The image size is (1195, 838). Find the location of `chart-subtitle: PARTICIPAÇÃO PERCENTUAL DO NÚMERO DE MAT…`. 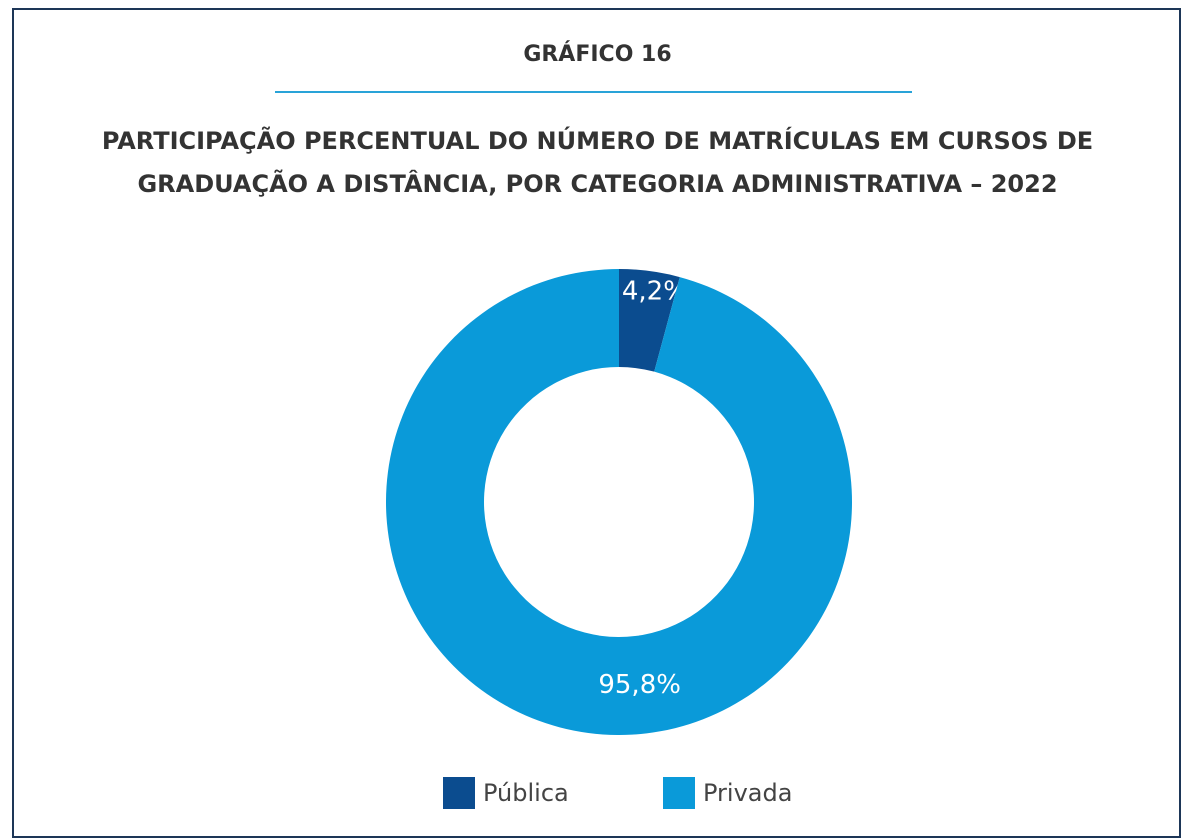

chart-subtitle: PARTICIPAÇÃO PERCENTUAL DO NÚMERO DE MAT… is located at coordinates (597, 162).